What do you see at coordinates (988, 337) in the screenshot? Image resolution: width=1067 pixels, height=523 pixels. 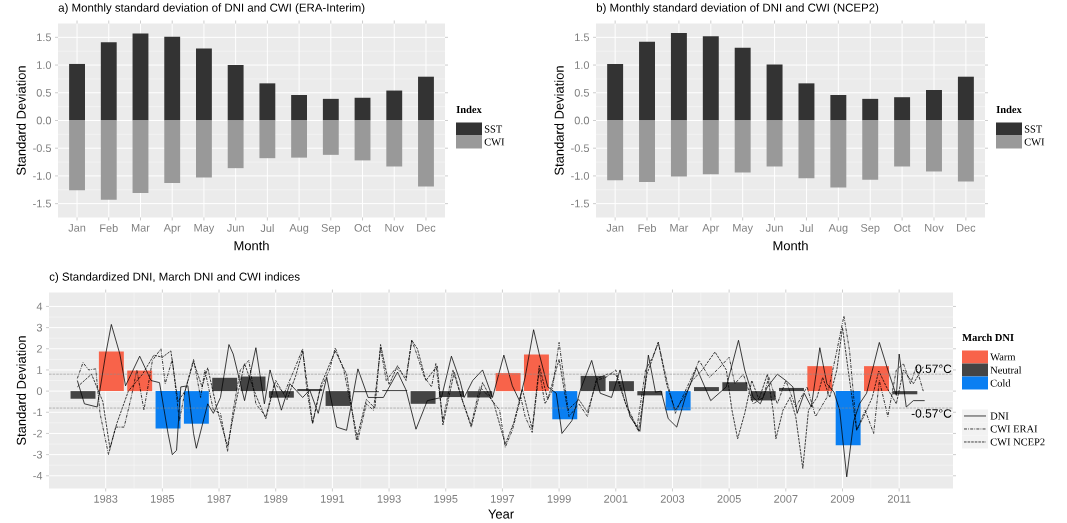 I see `legend-title: March DNI` at bounding box center [988, 337].